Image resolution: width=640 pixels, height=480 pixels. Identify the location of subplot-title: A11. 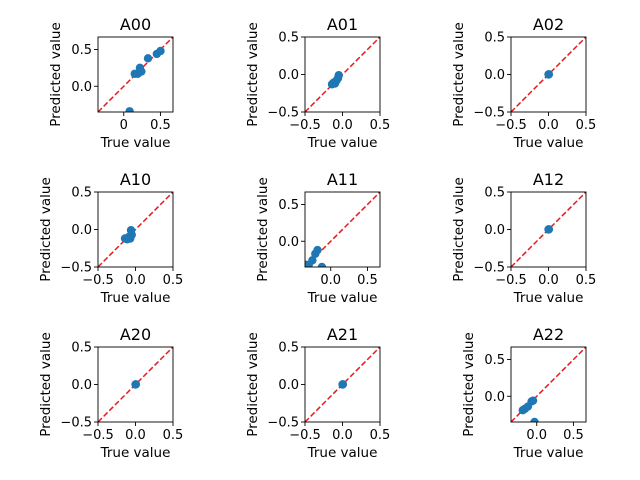
(342, 179).